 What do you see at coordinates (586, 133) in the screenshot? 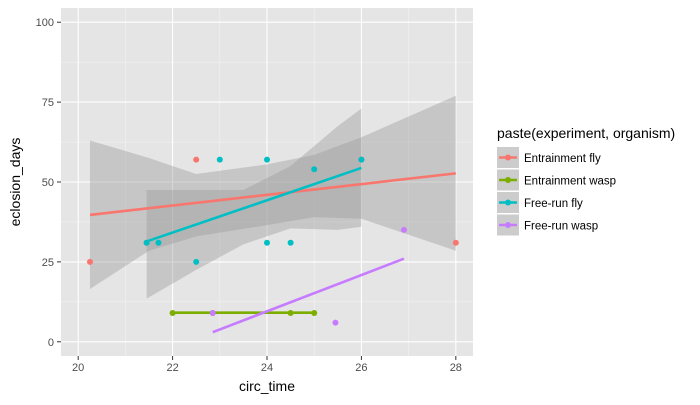
I see `legend-title: paste(experiment, organism)` at bounding box center [586, 133].